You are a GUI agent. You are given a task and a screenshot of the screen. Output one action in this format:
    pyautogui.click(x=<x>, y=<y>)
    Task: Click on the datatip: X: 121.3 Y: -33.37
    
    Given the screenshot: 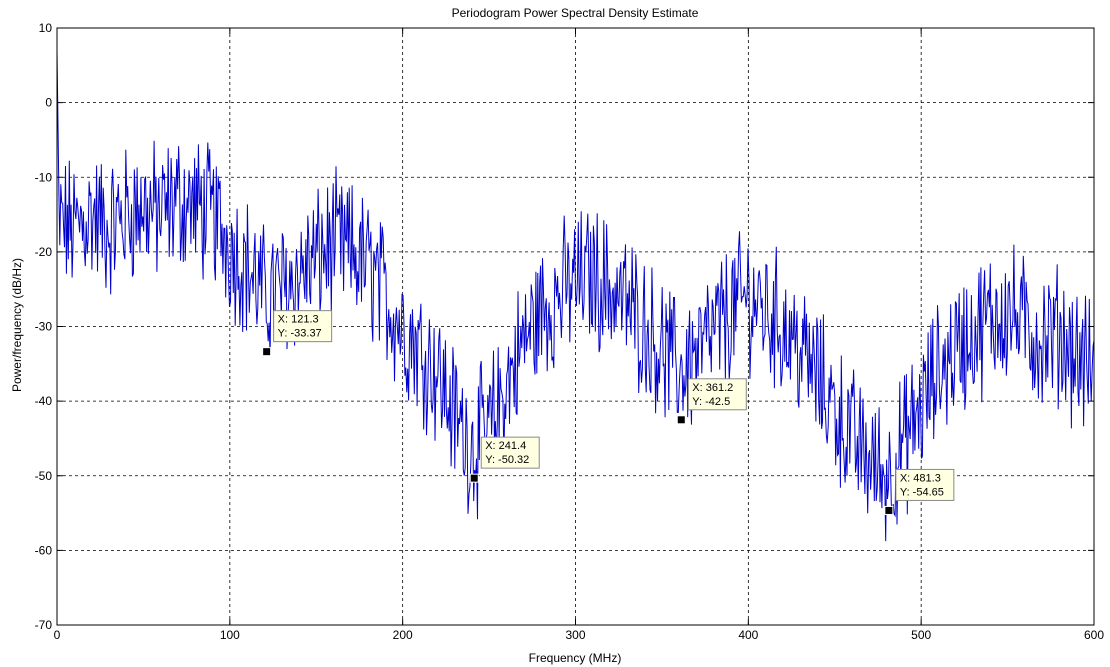 What is the action you would take?
    pyautogui.click(x=297, y=333)
    